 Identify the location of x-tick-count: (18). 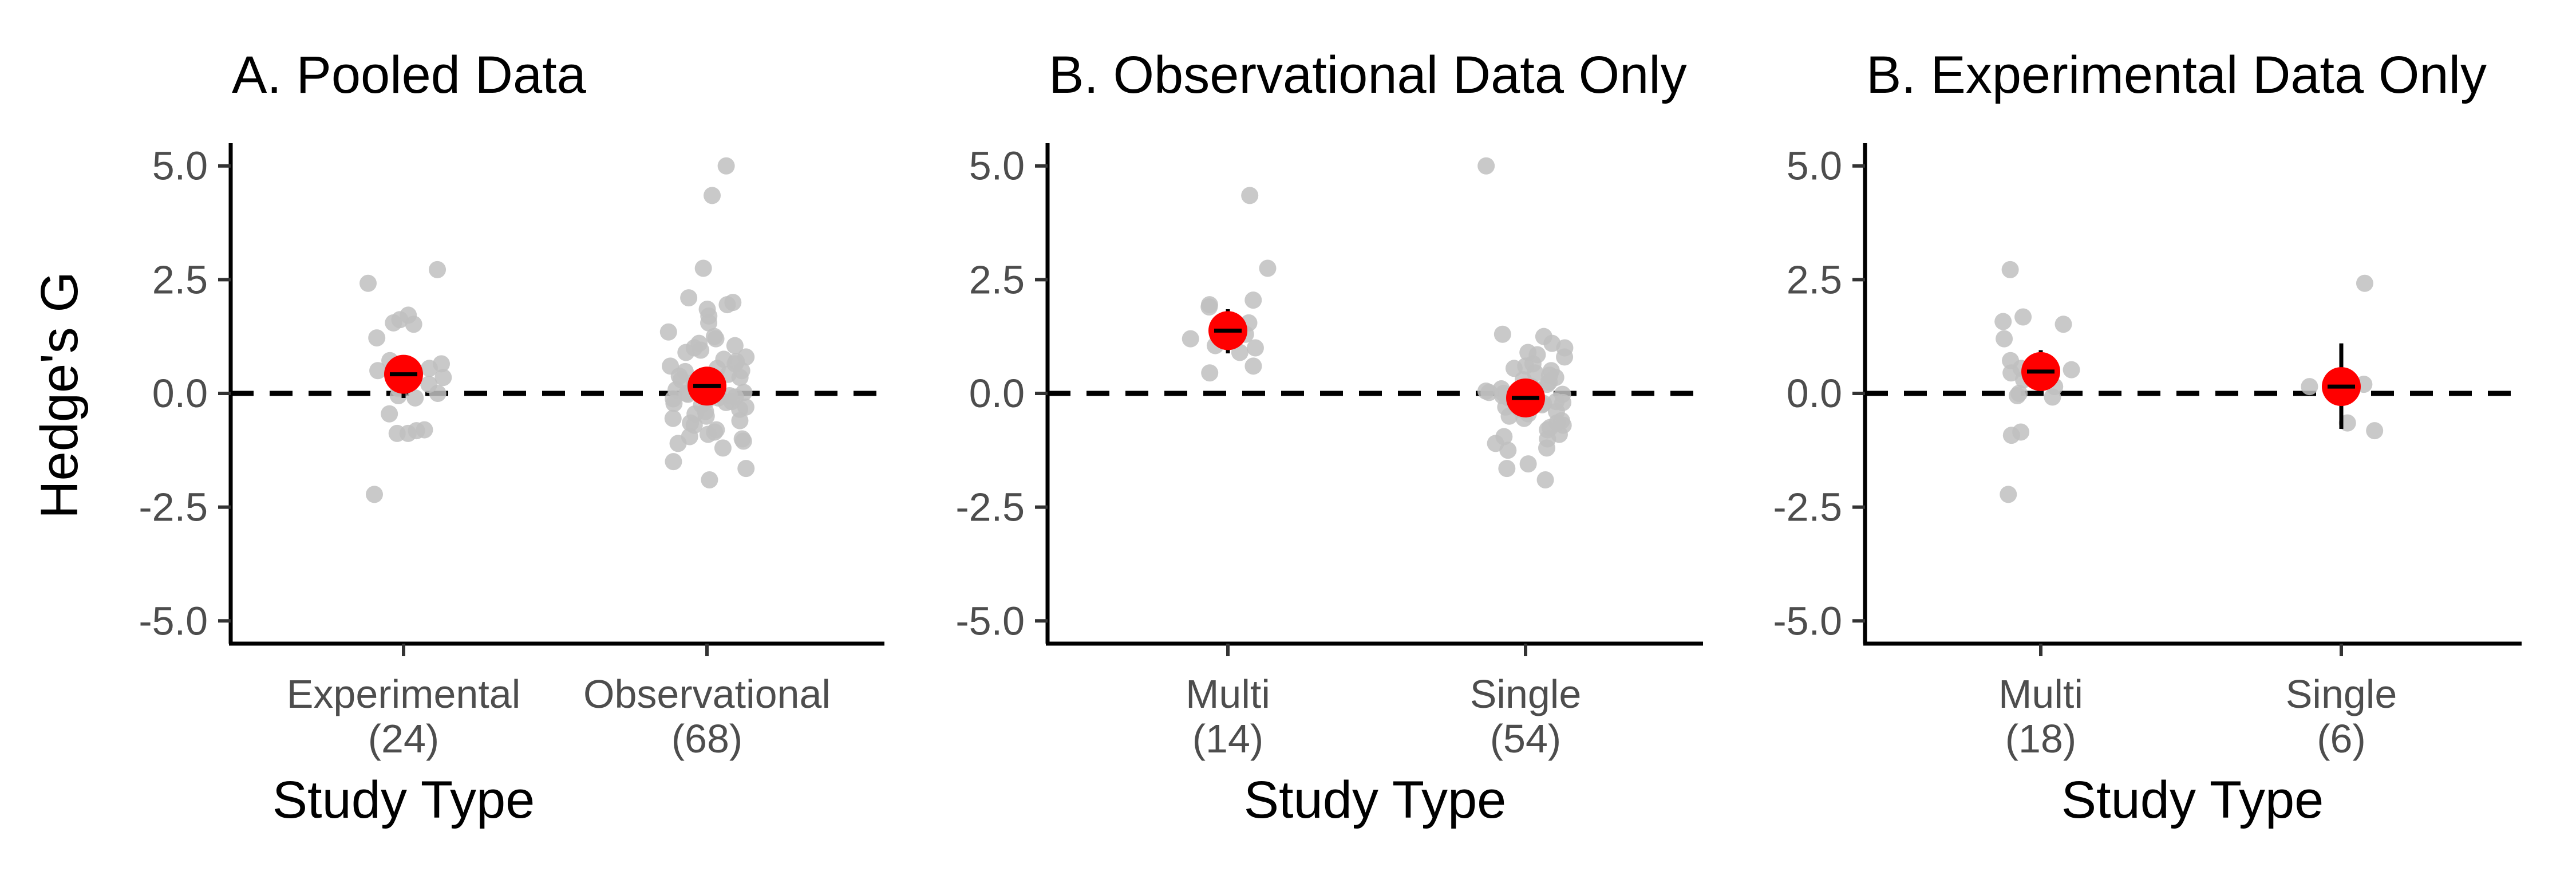
(2040, 738).